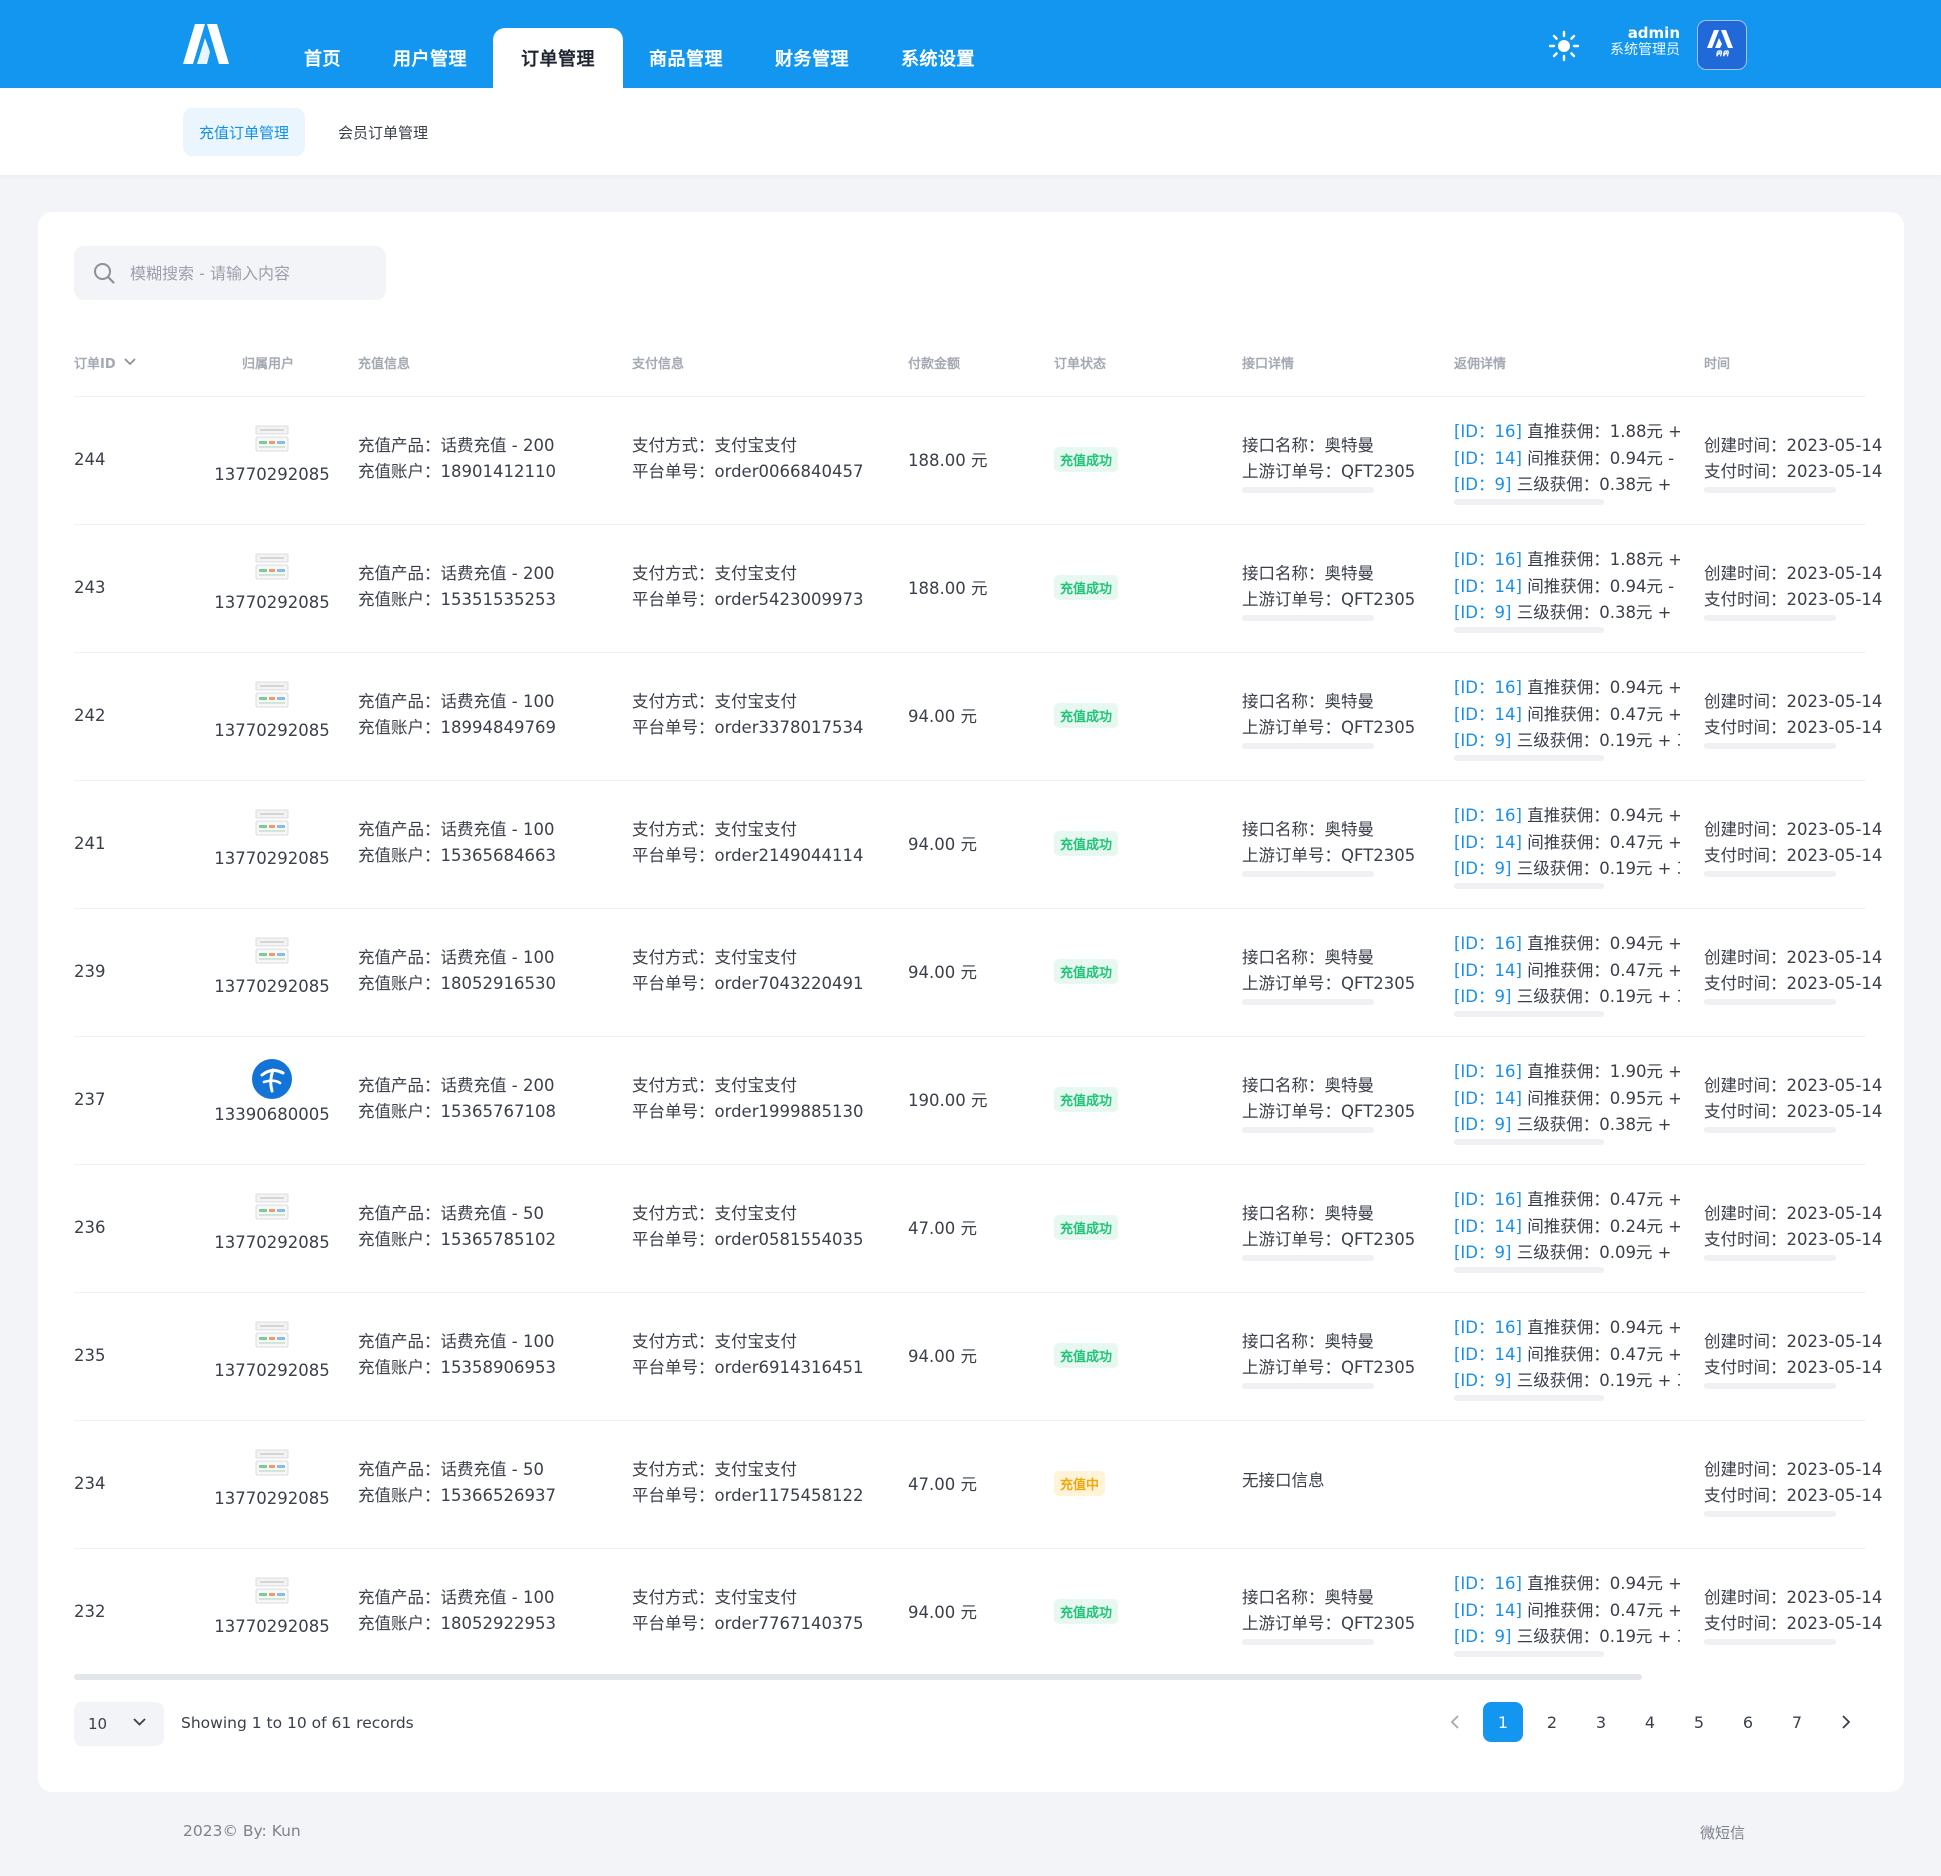 The image size is (1941, 1876). I want to click on order-status: 充值成功, so click(1086, 715).